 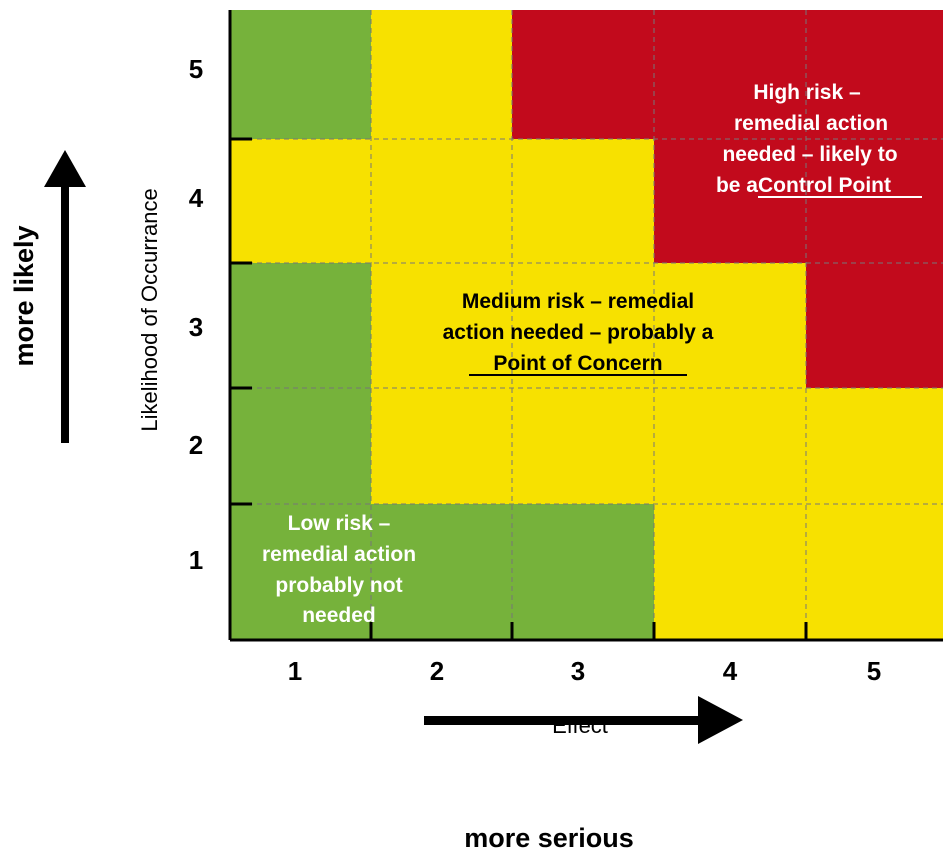 I want to click on more-likely-arrow-head, so click(x=65, y=168).